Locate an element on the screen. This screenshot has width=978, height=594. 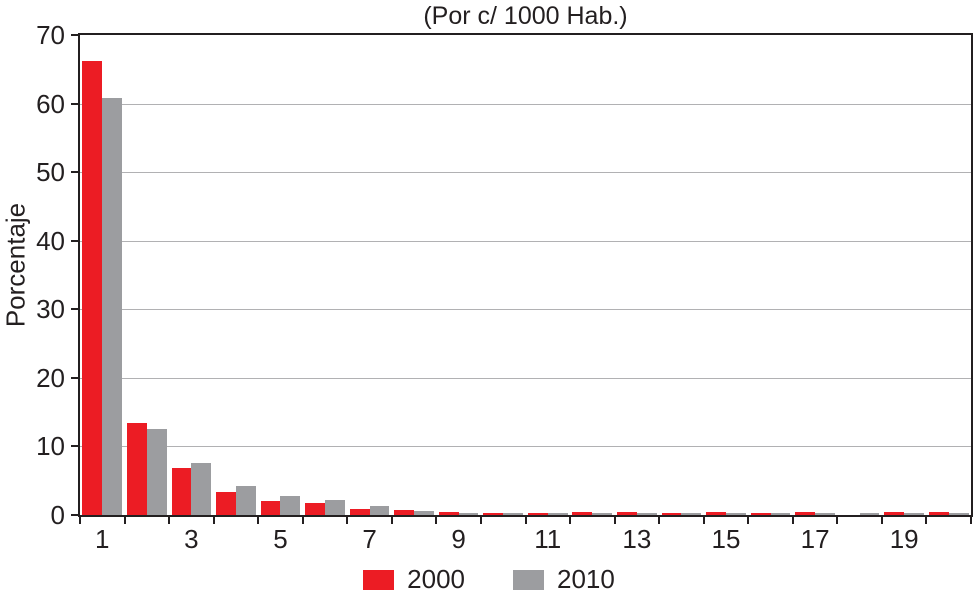
legend-item-2010: 2010 is located at coordinates (564, 579).